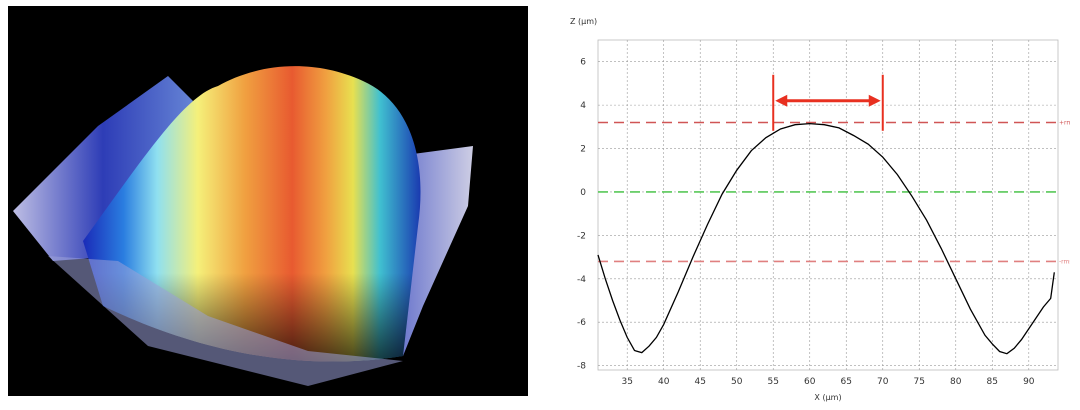  I want to click on x-tick-labels: 35 40 45 50 55 60 65 70 75 80 85 90, so click(827, 382).